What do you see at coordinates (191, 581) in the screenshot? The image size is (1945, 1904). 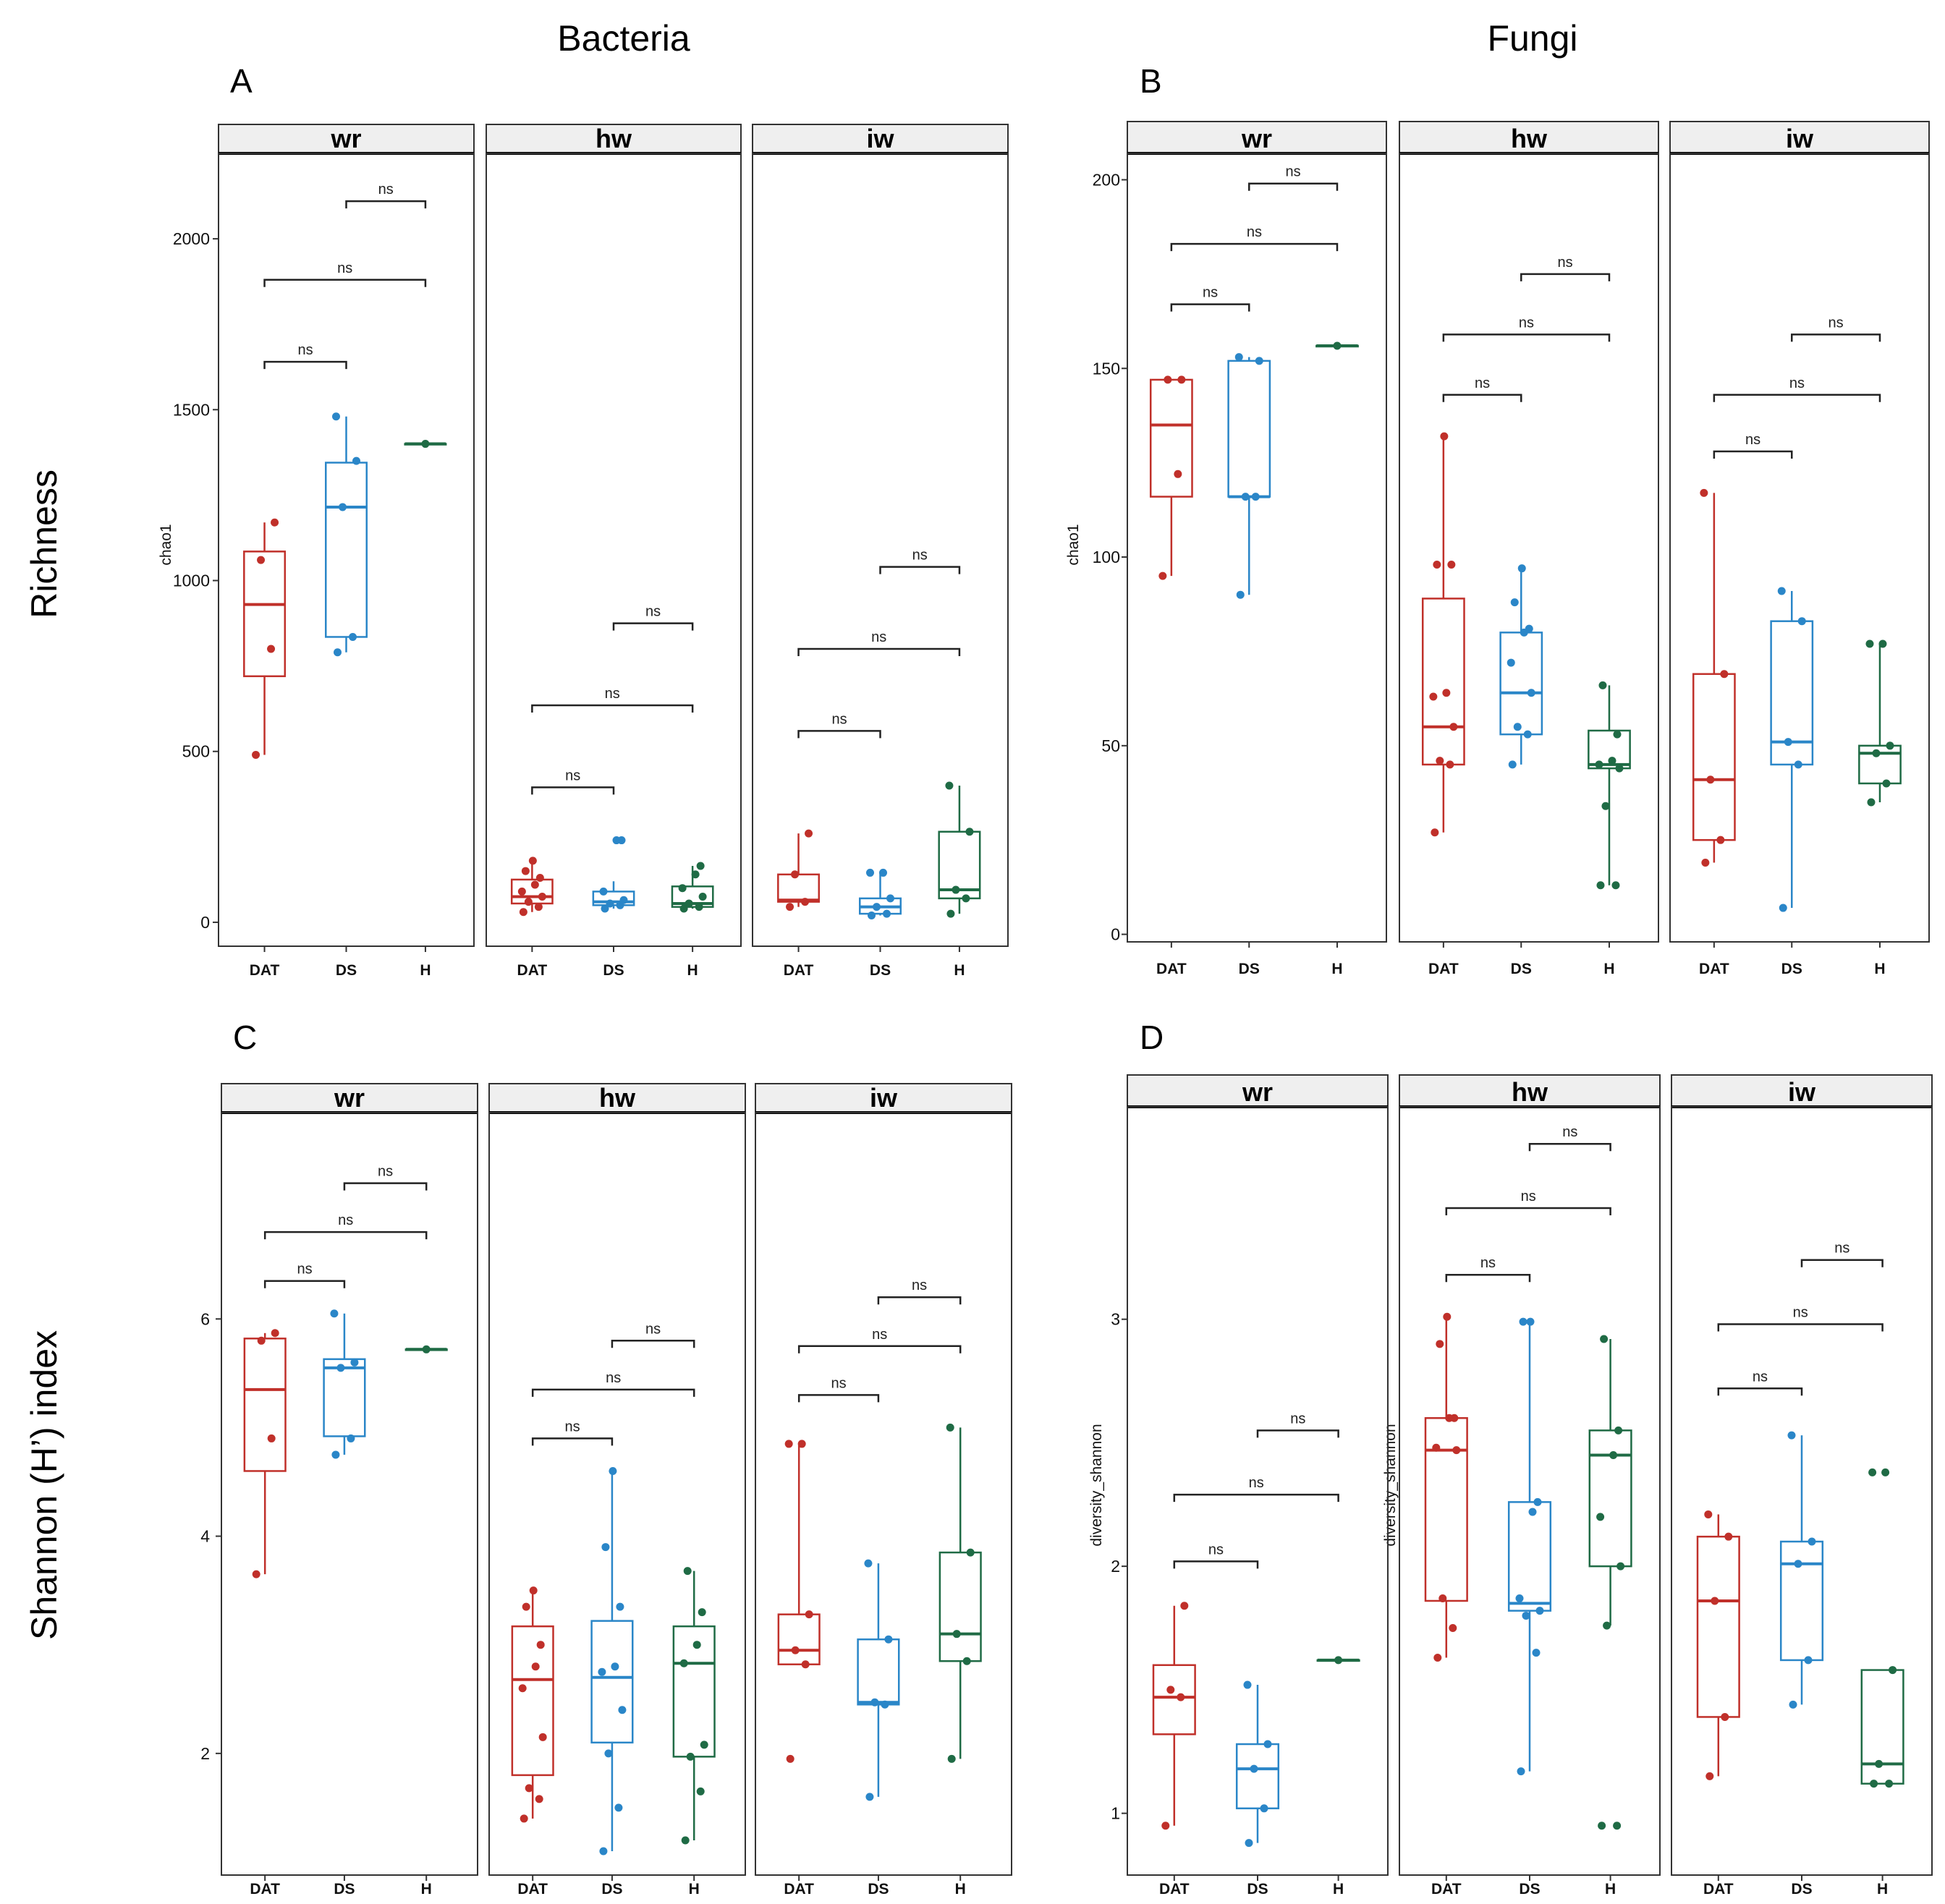 I see `y-tick-label: 1000` at bounding box center [191, 581].